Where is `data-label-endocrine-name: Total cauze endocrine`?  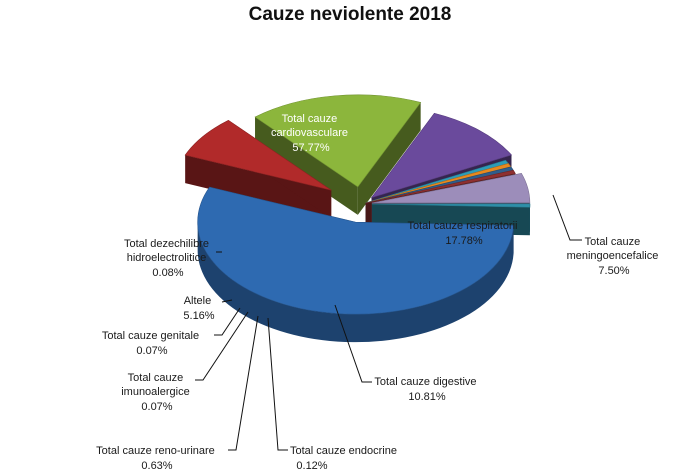 data-label-endocrine-name: Total cauze endocrine is located at coordinates (343, 451).